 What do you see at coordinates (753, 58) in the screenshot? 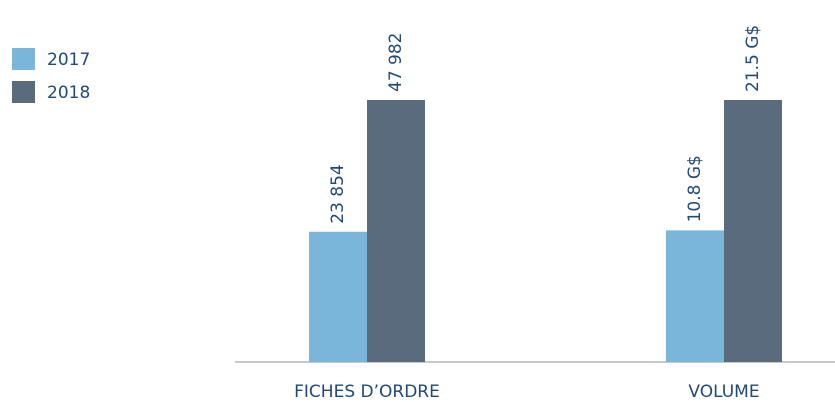
I see `value-label: 21.5 G$` at bounding box center [753, 58].